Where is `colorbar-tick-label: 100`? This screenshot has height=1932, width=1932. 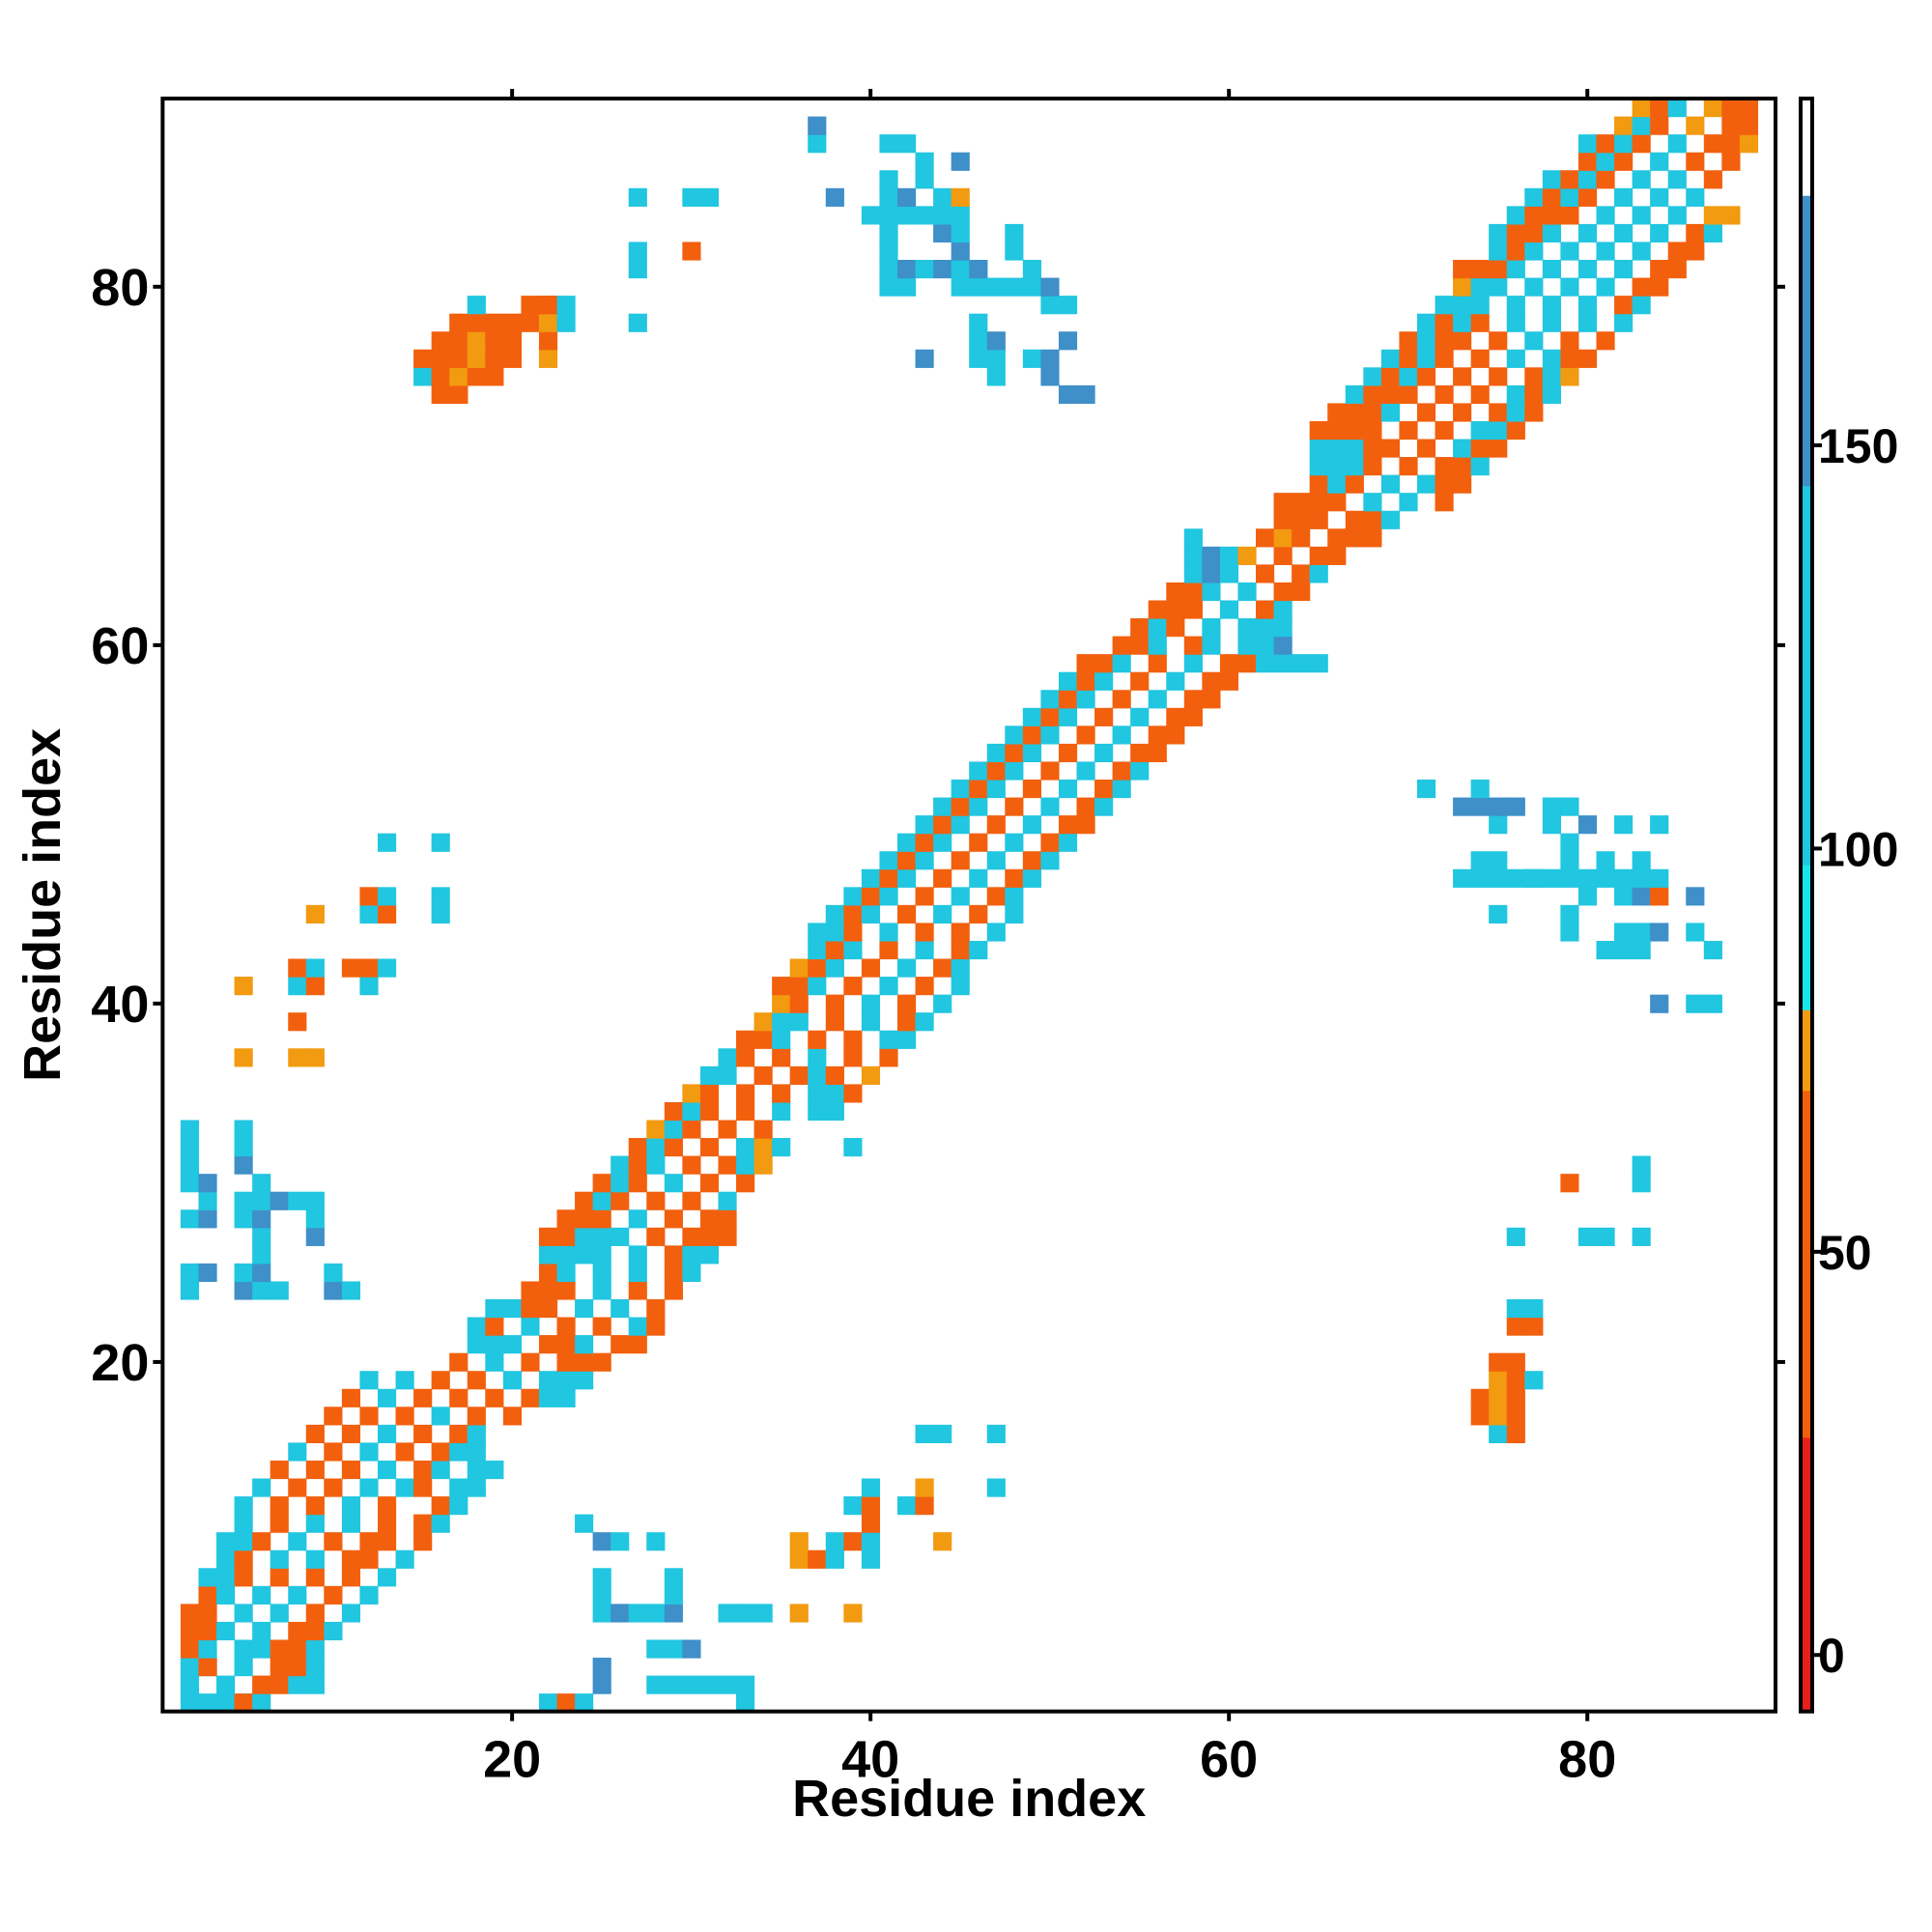
colorbar-tick-label: 100 is located at coordinates (1858, 849).